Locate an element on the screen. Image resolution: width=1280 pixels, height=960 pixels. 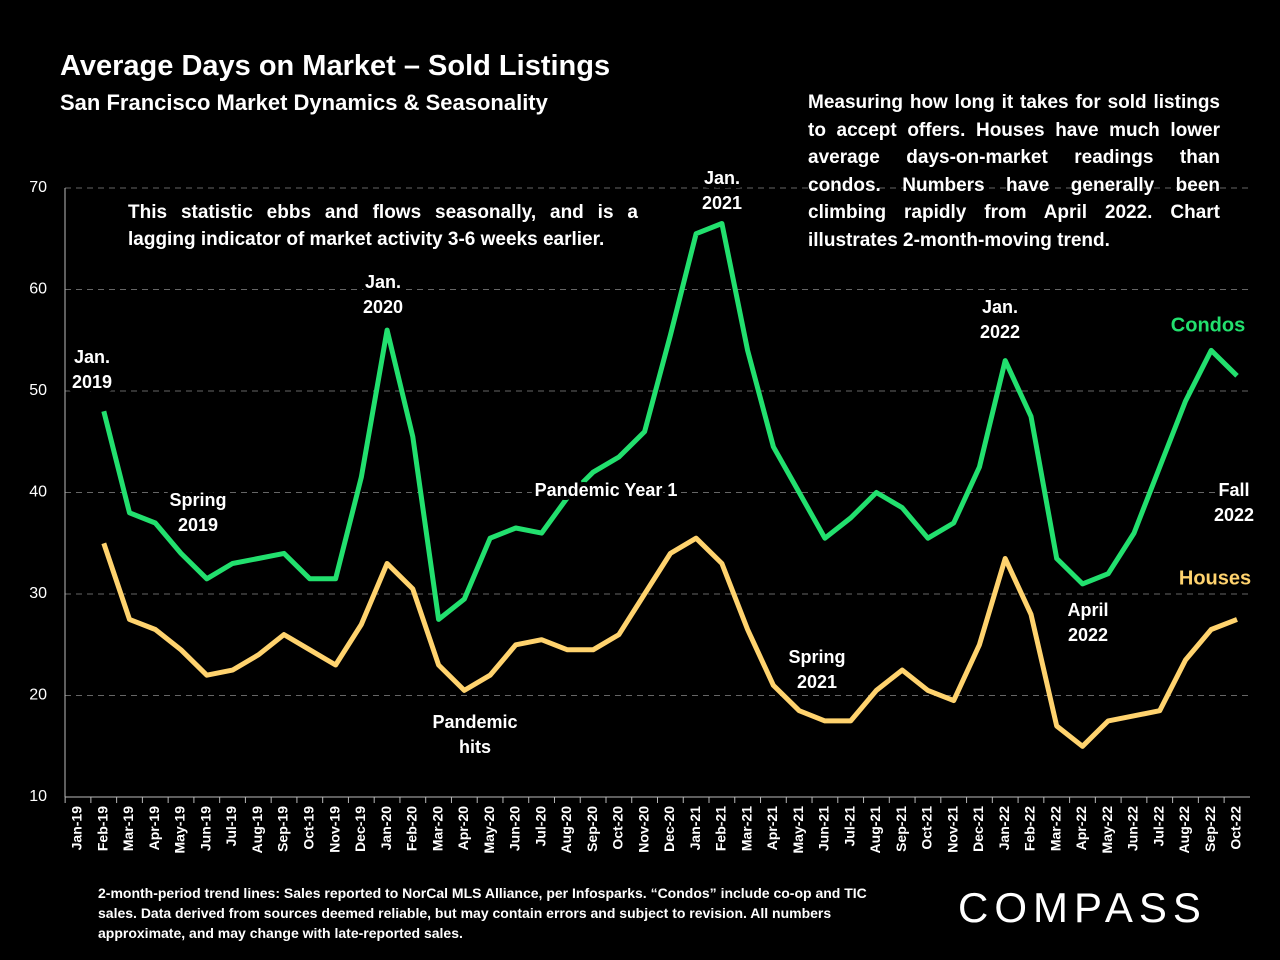
x-tick-label: Oct-21 is located at coordinates (927, 828).